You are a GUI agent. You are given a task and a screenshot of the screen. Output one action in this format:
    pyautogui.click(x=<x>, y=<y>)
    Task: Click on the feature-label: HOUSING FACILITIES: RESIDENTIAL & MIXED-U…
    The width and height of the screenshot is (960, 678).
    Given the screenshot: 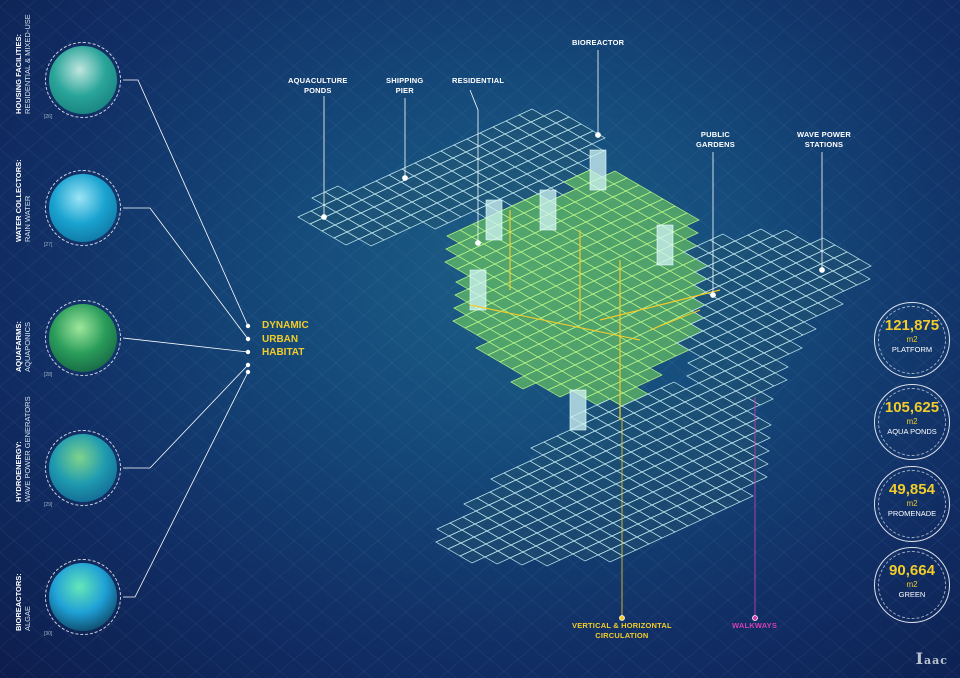 What is the action you would take?
    pyautogui.click(x=23, y=64)
    